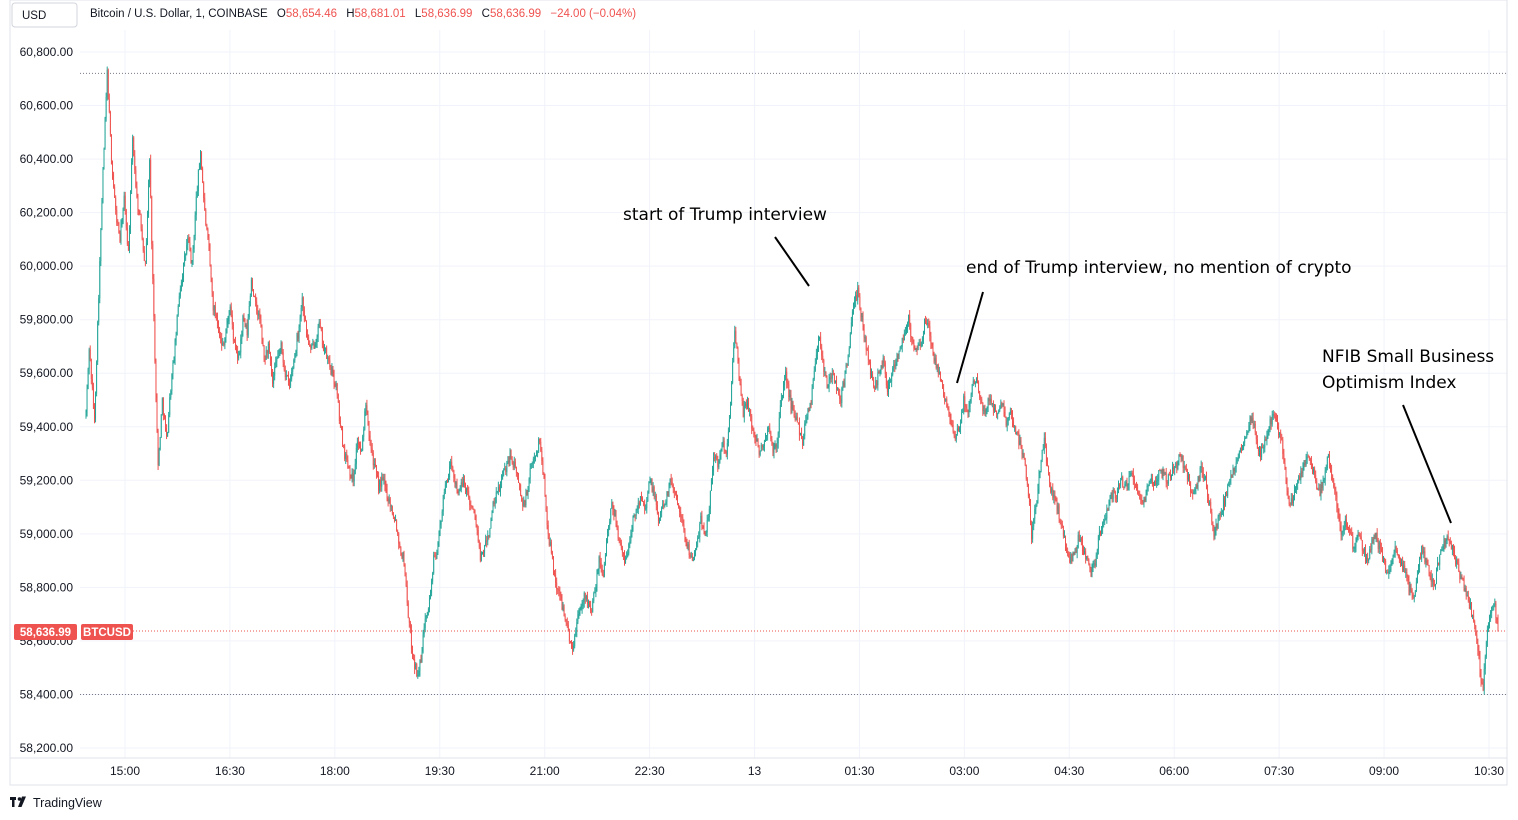  Describe the element at coordinates (56, 803) in the screenshot. I see `tradingview-logo: TradingView` at that location.